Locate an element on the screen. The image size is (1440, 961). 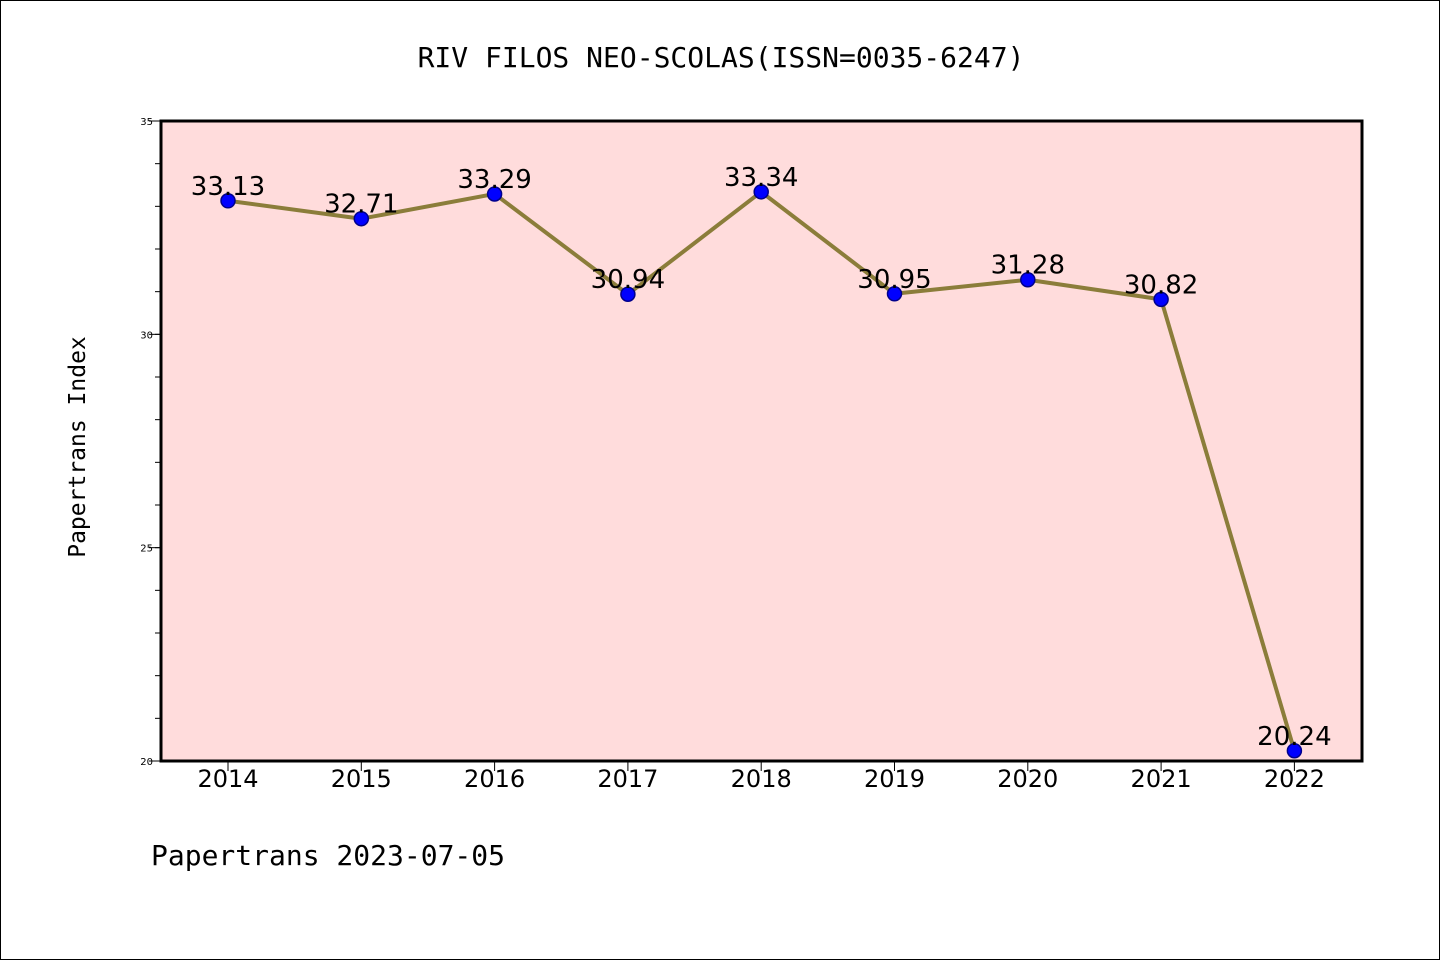
data-label-2017: 30.94 is located at coordinates (628, 280).